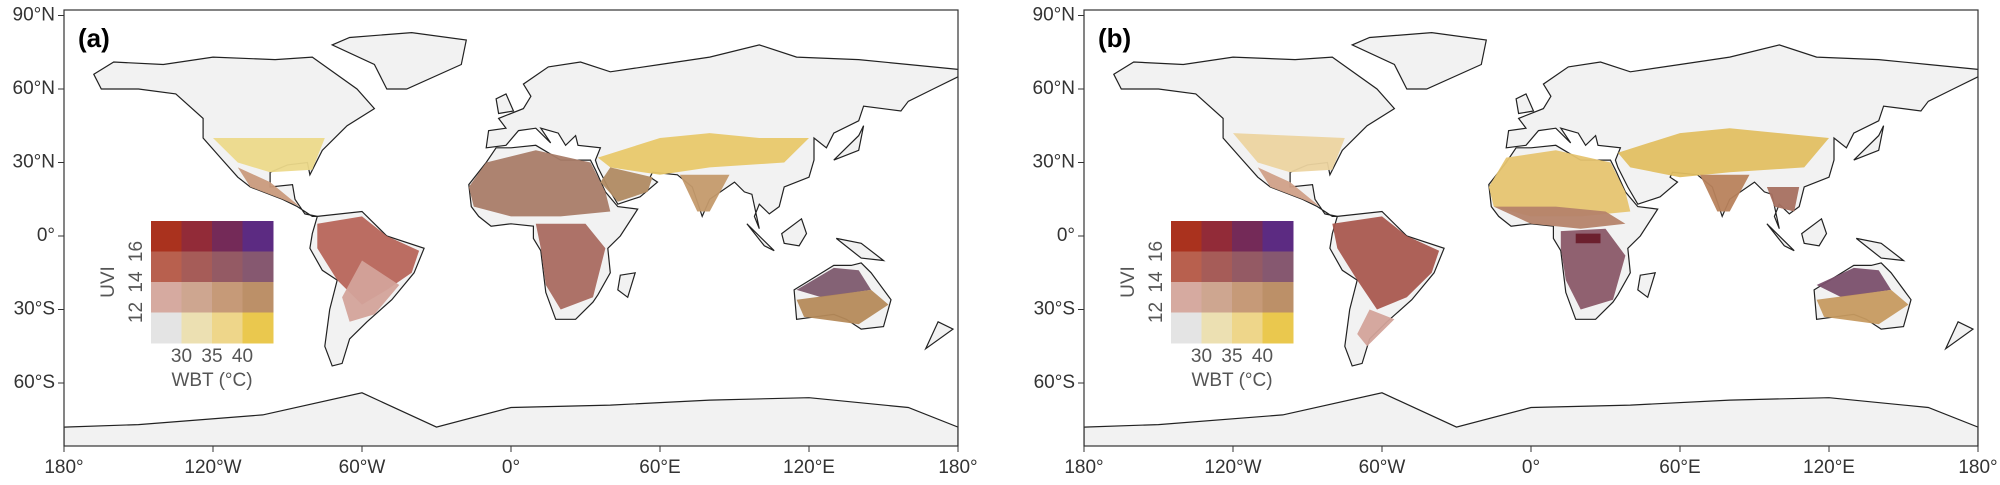 This screenshot has width=2000, height=485. I want to click on legend-x-label: 35, so click(1231, 356).